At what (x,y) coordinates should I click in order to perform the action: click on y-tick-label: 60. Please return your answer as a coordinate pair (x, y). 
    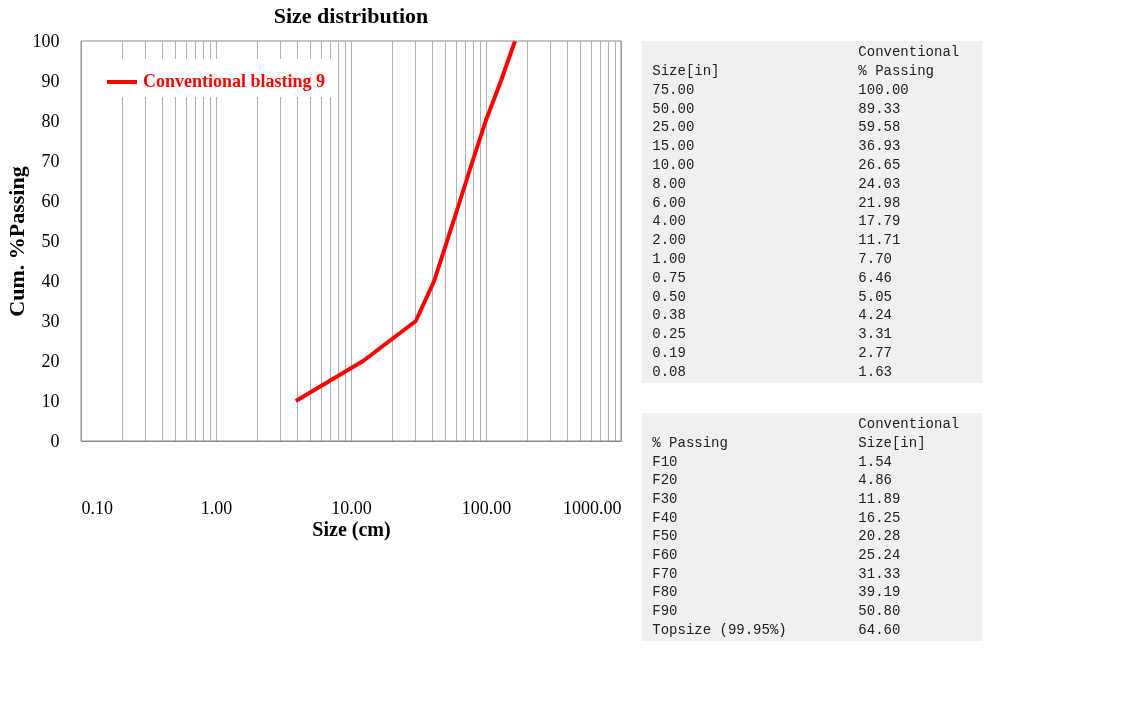
    Looking at the image, I should click on (50, 200).